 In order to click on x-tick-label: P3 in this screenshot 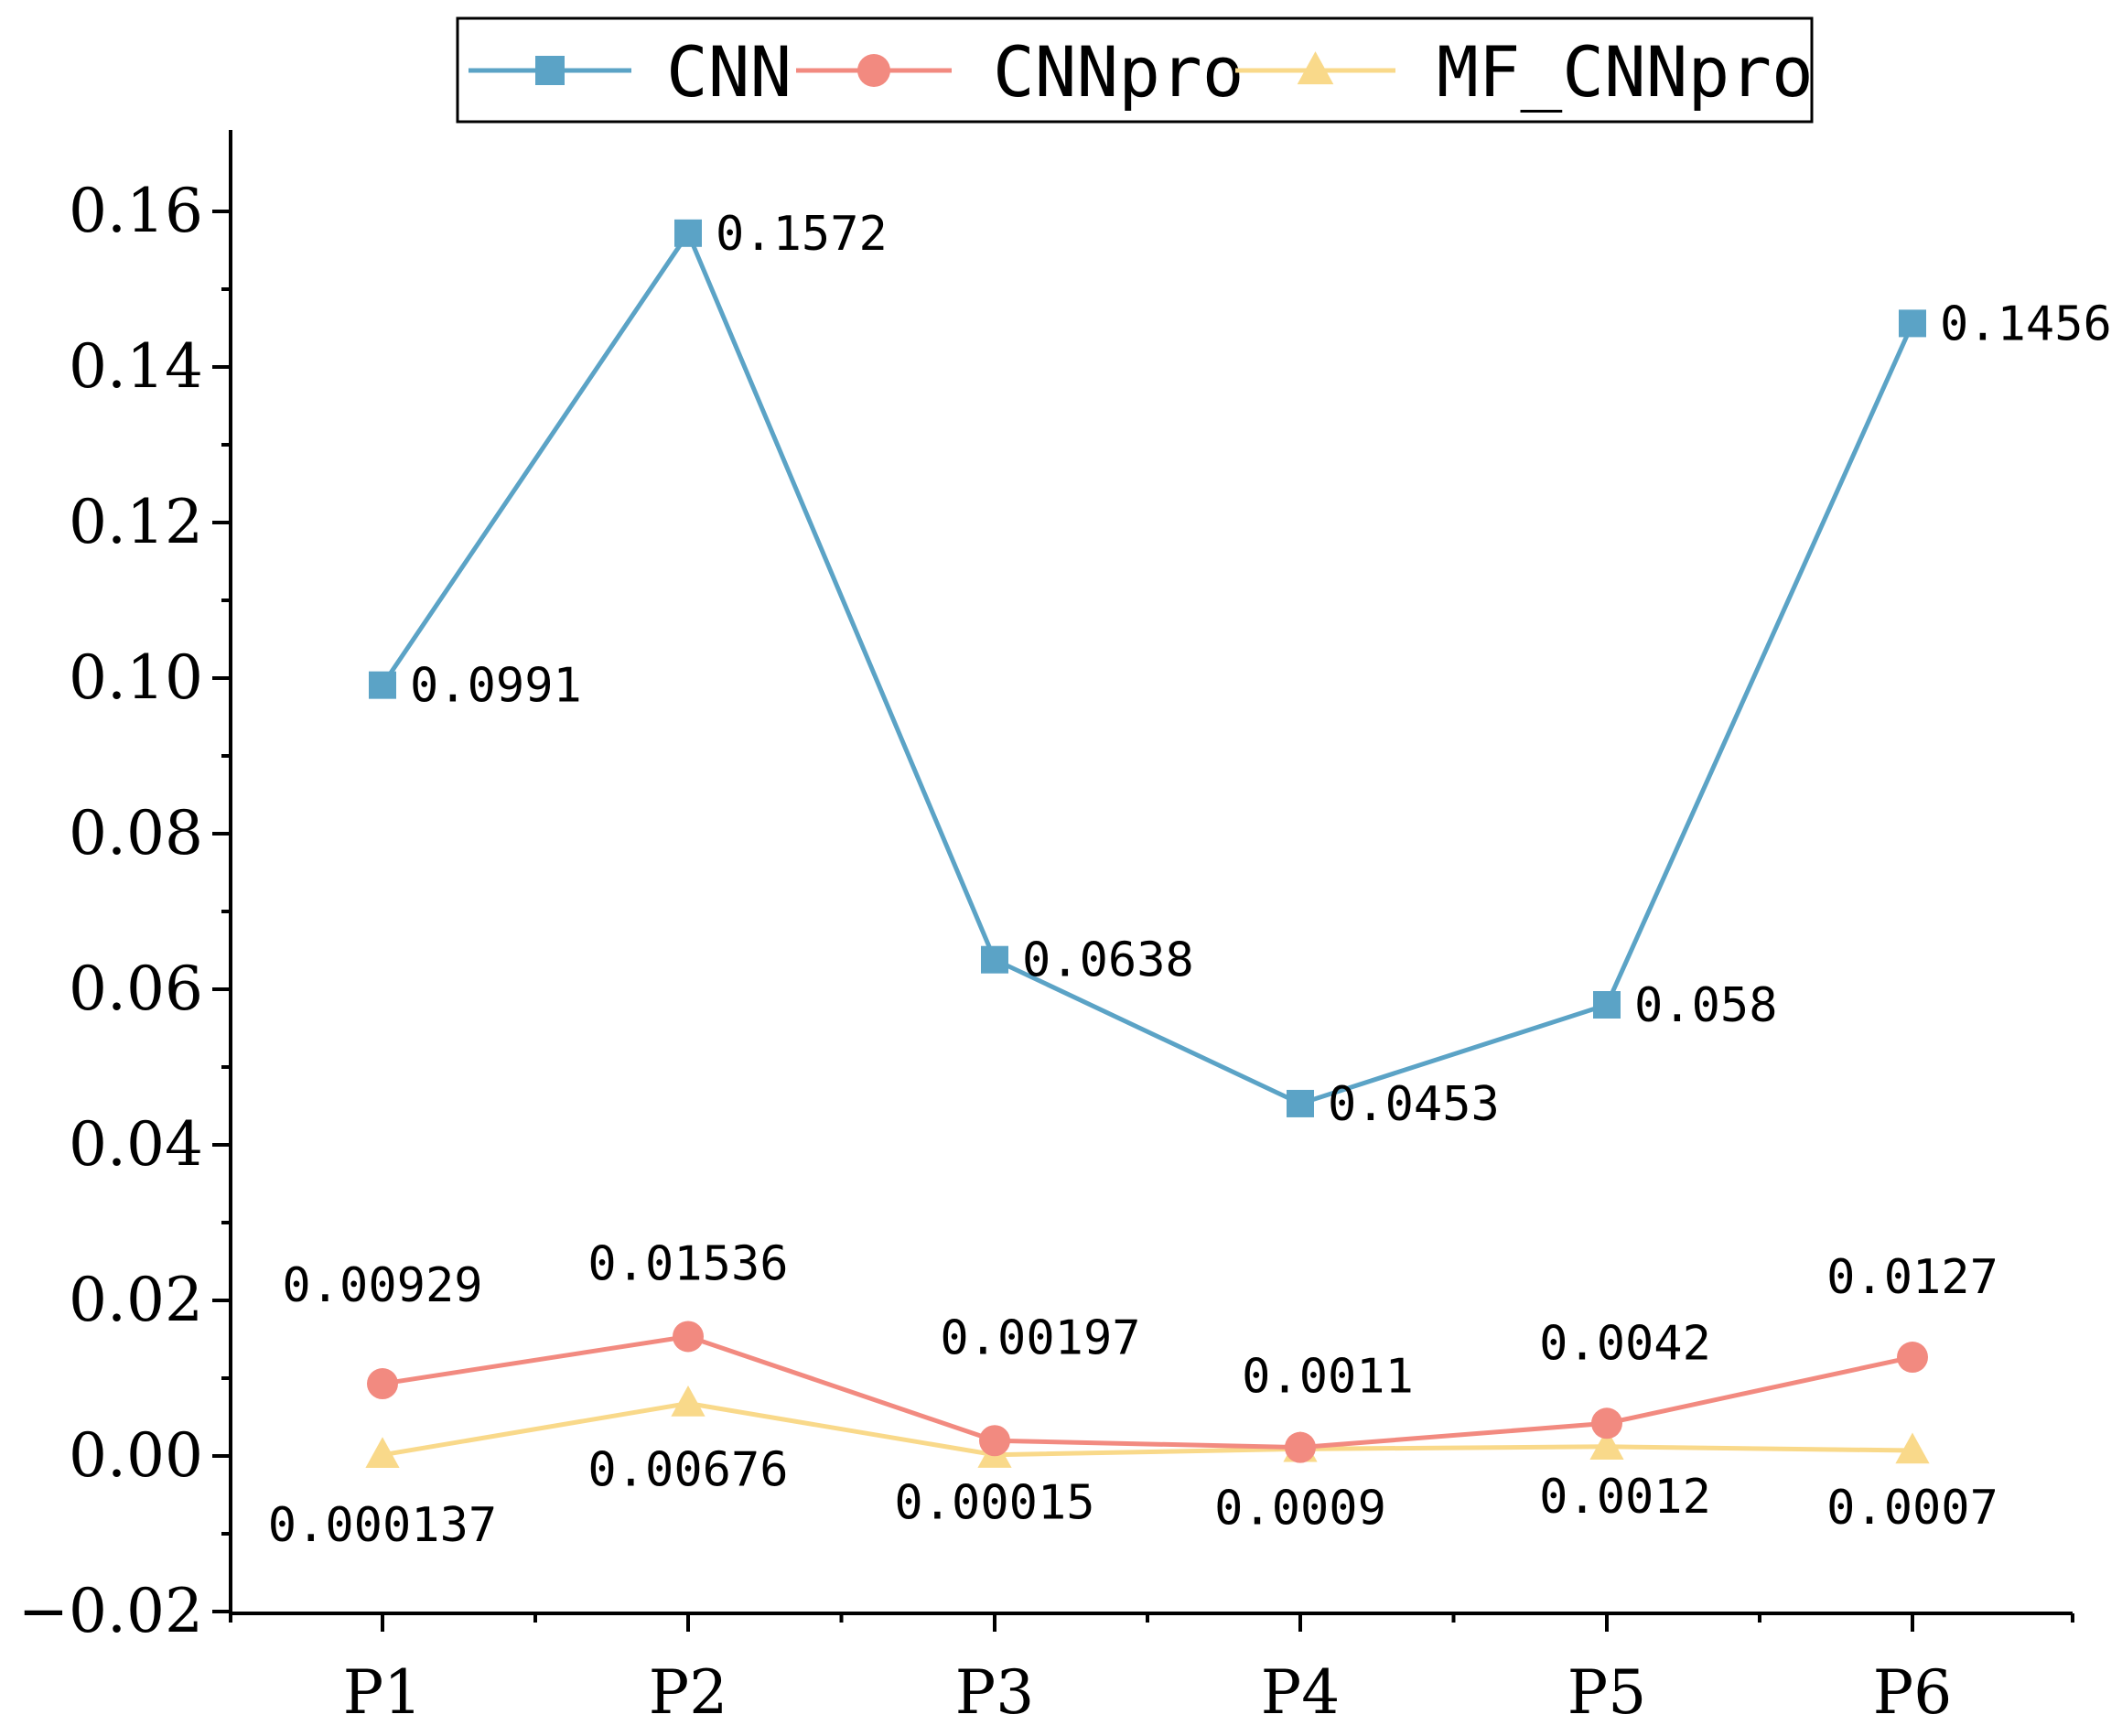, I will do `click(995, 1693)`.